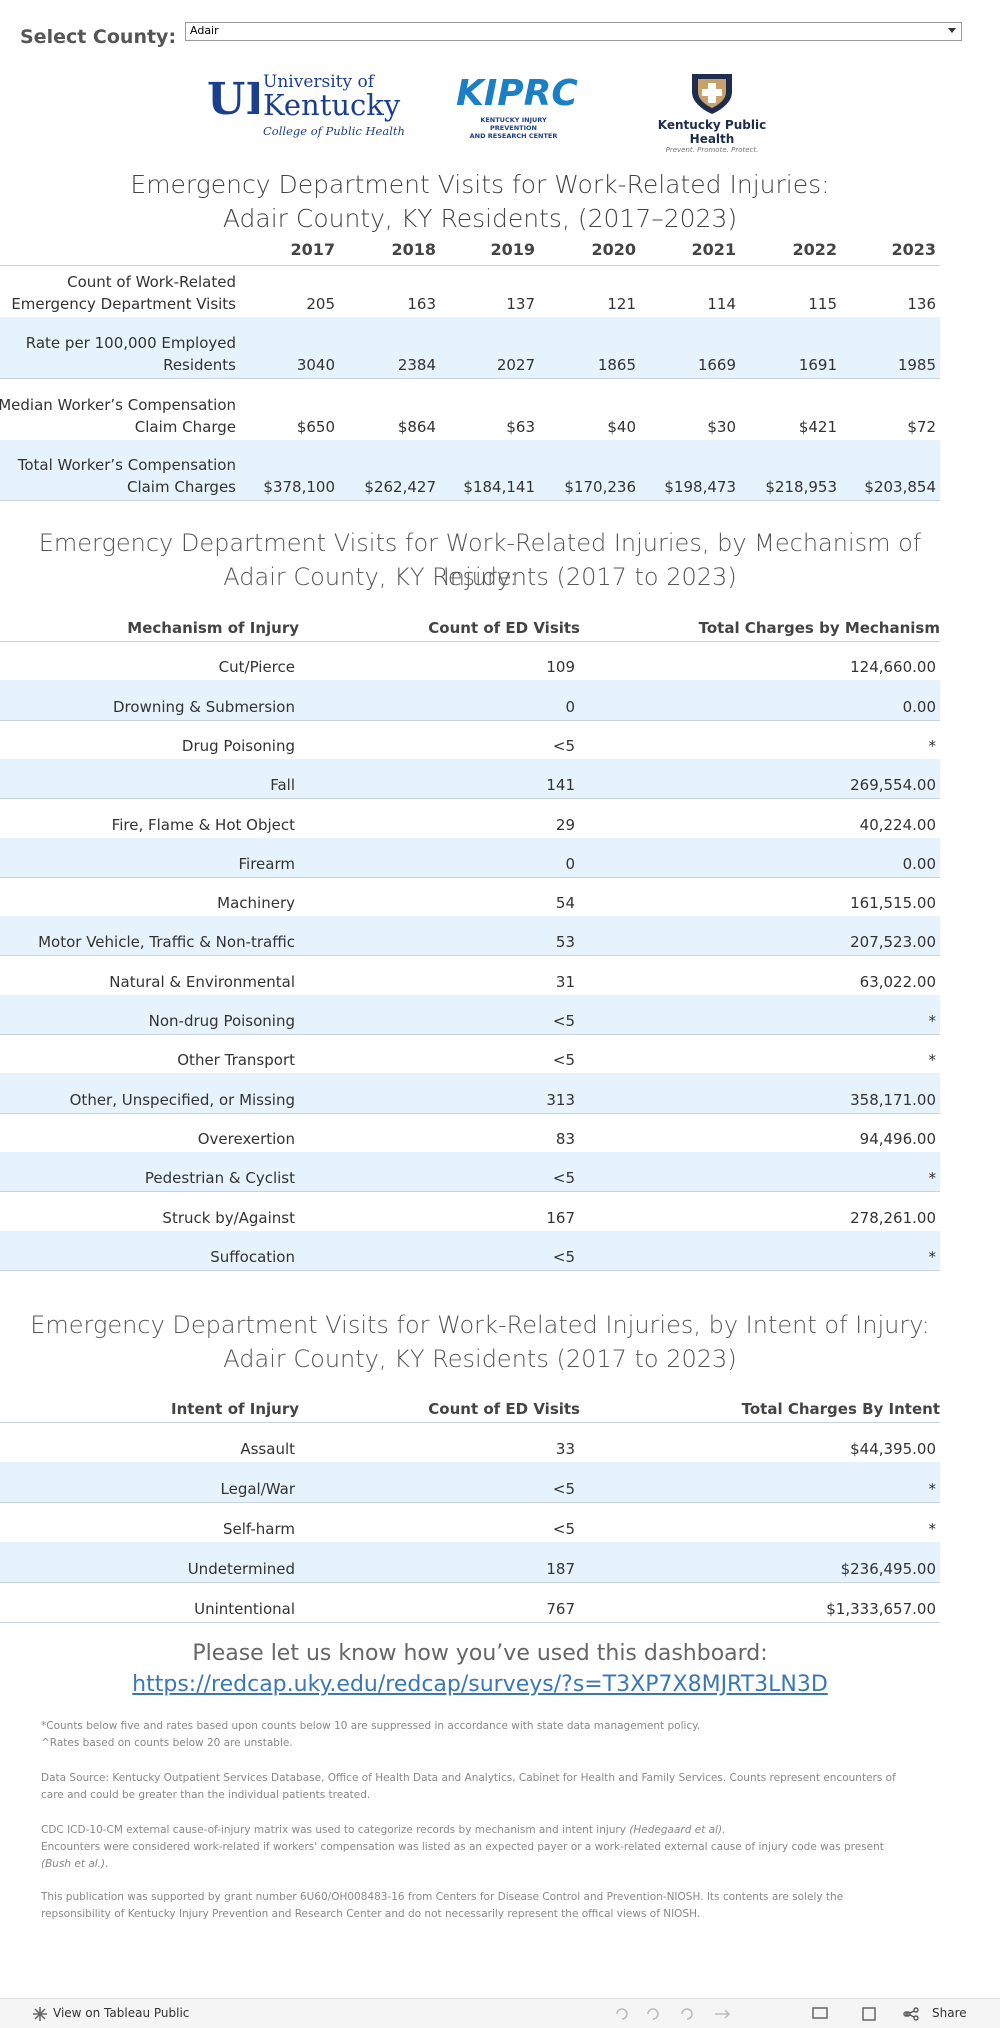 Image resolution: width=1000 pixels, height=2028 pixels. Describe the element at coordinates (573, 31) in the screenshot. I see `county-dropdown: Adair` at that location.